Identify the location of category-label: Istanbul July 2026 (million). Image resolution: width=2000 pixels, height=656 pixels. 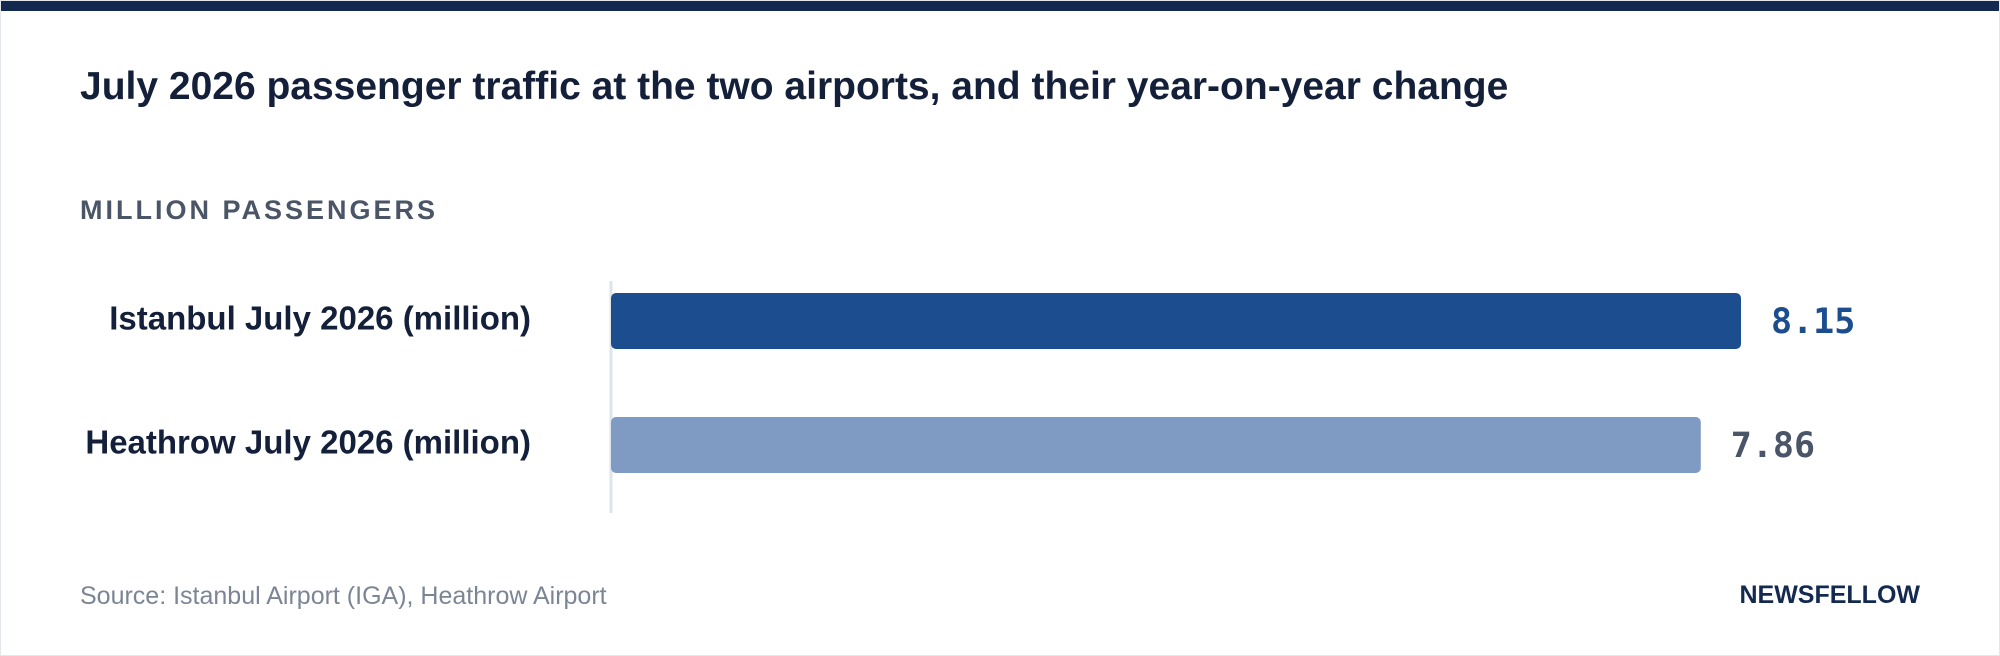
(320, 318).